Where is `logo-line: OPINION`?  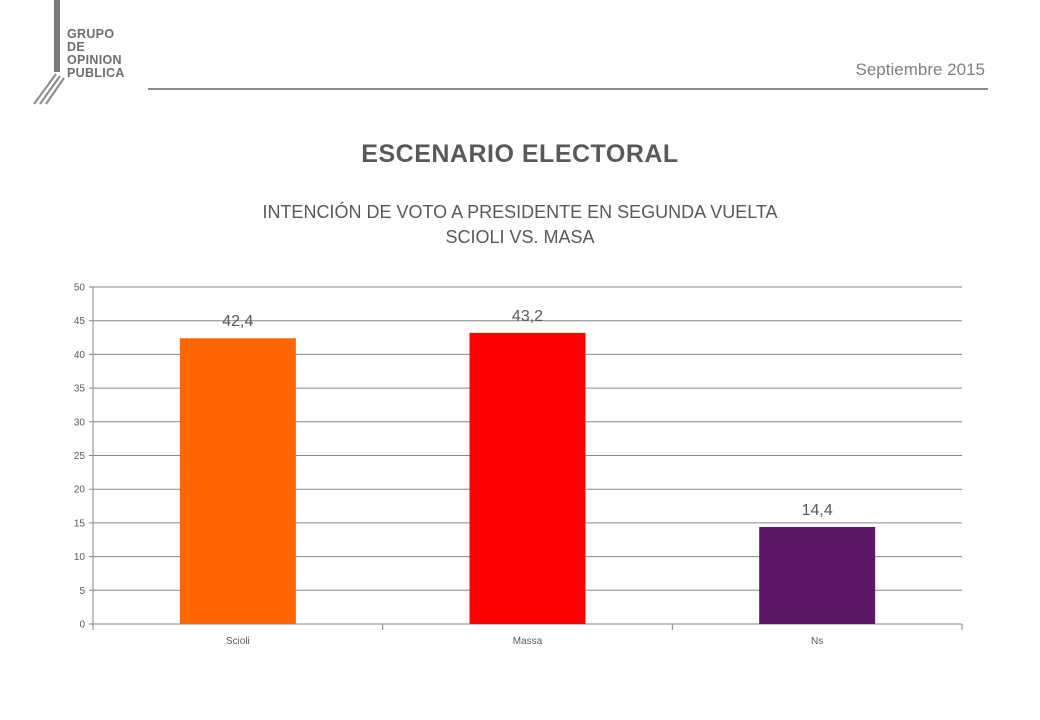 logo-line: OPINION is located at coordinates (94, 60).